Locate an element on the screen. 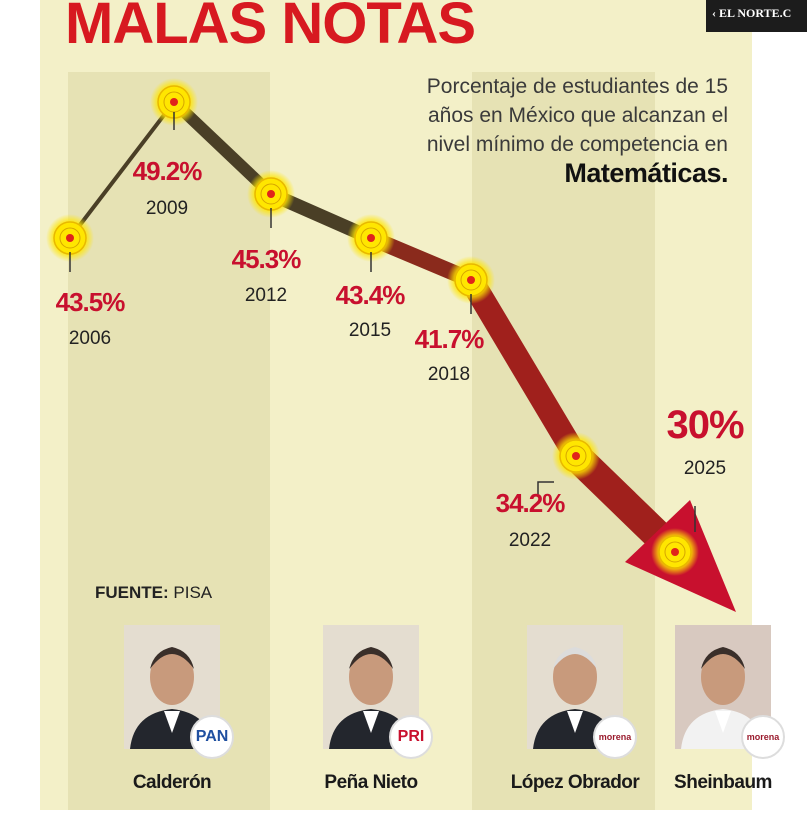  data-point-2015 is located at coordinates (371, 238).